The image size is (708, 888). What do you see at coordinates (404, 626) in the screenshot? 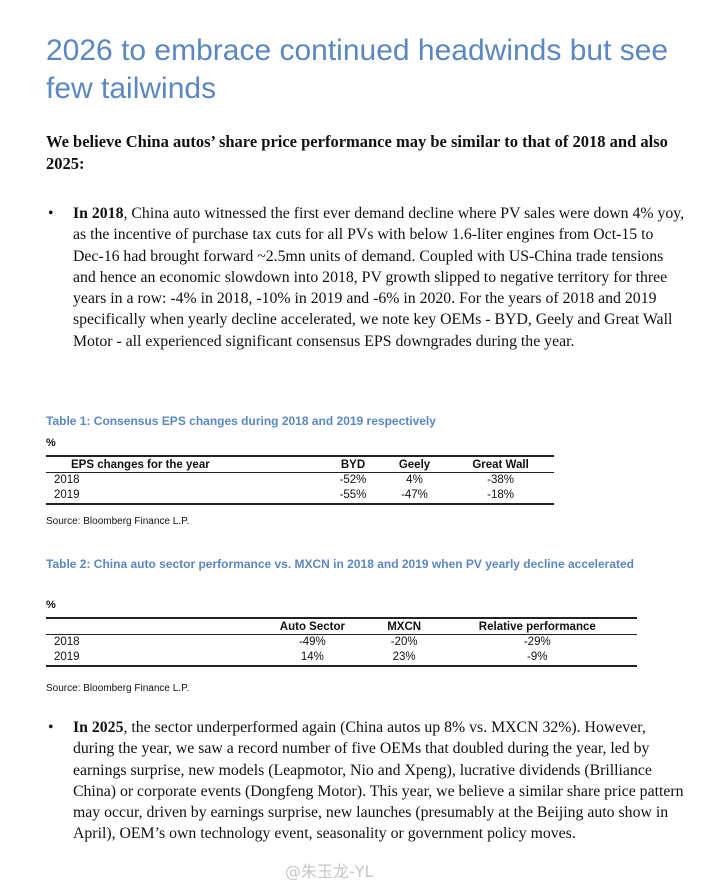
I see `table2-header: MXCN` at bounding box center [404, 626].